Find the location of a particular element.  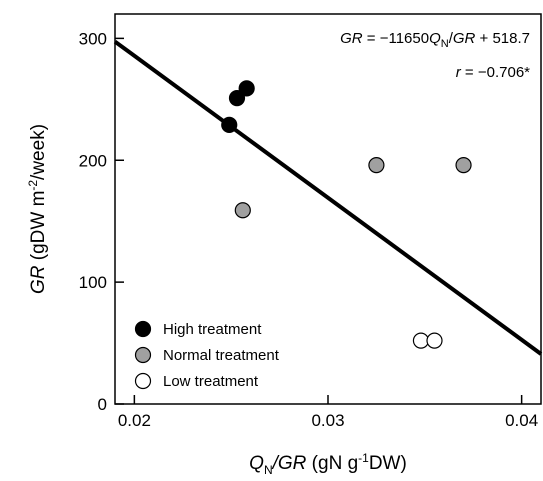

legend-label: Normal treatment is located at coordinates (221, 355).